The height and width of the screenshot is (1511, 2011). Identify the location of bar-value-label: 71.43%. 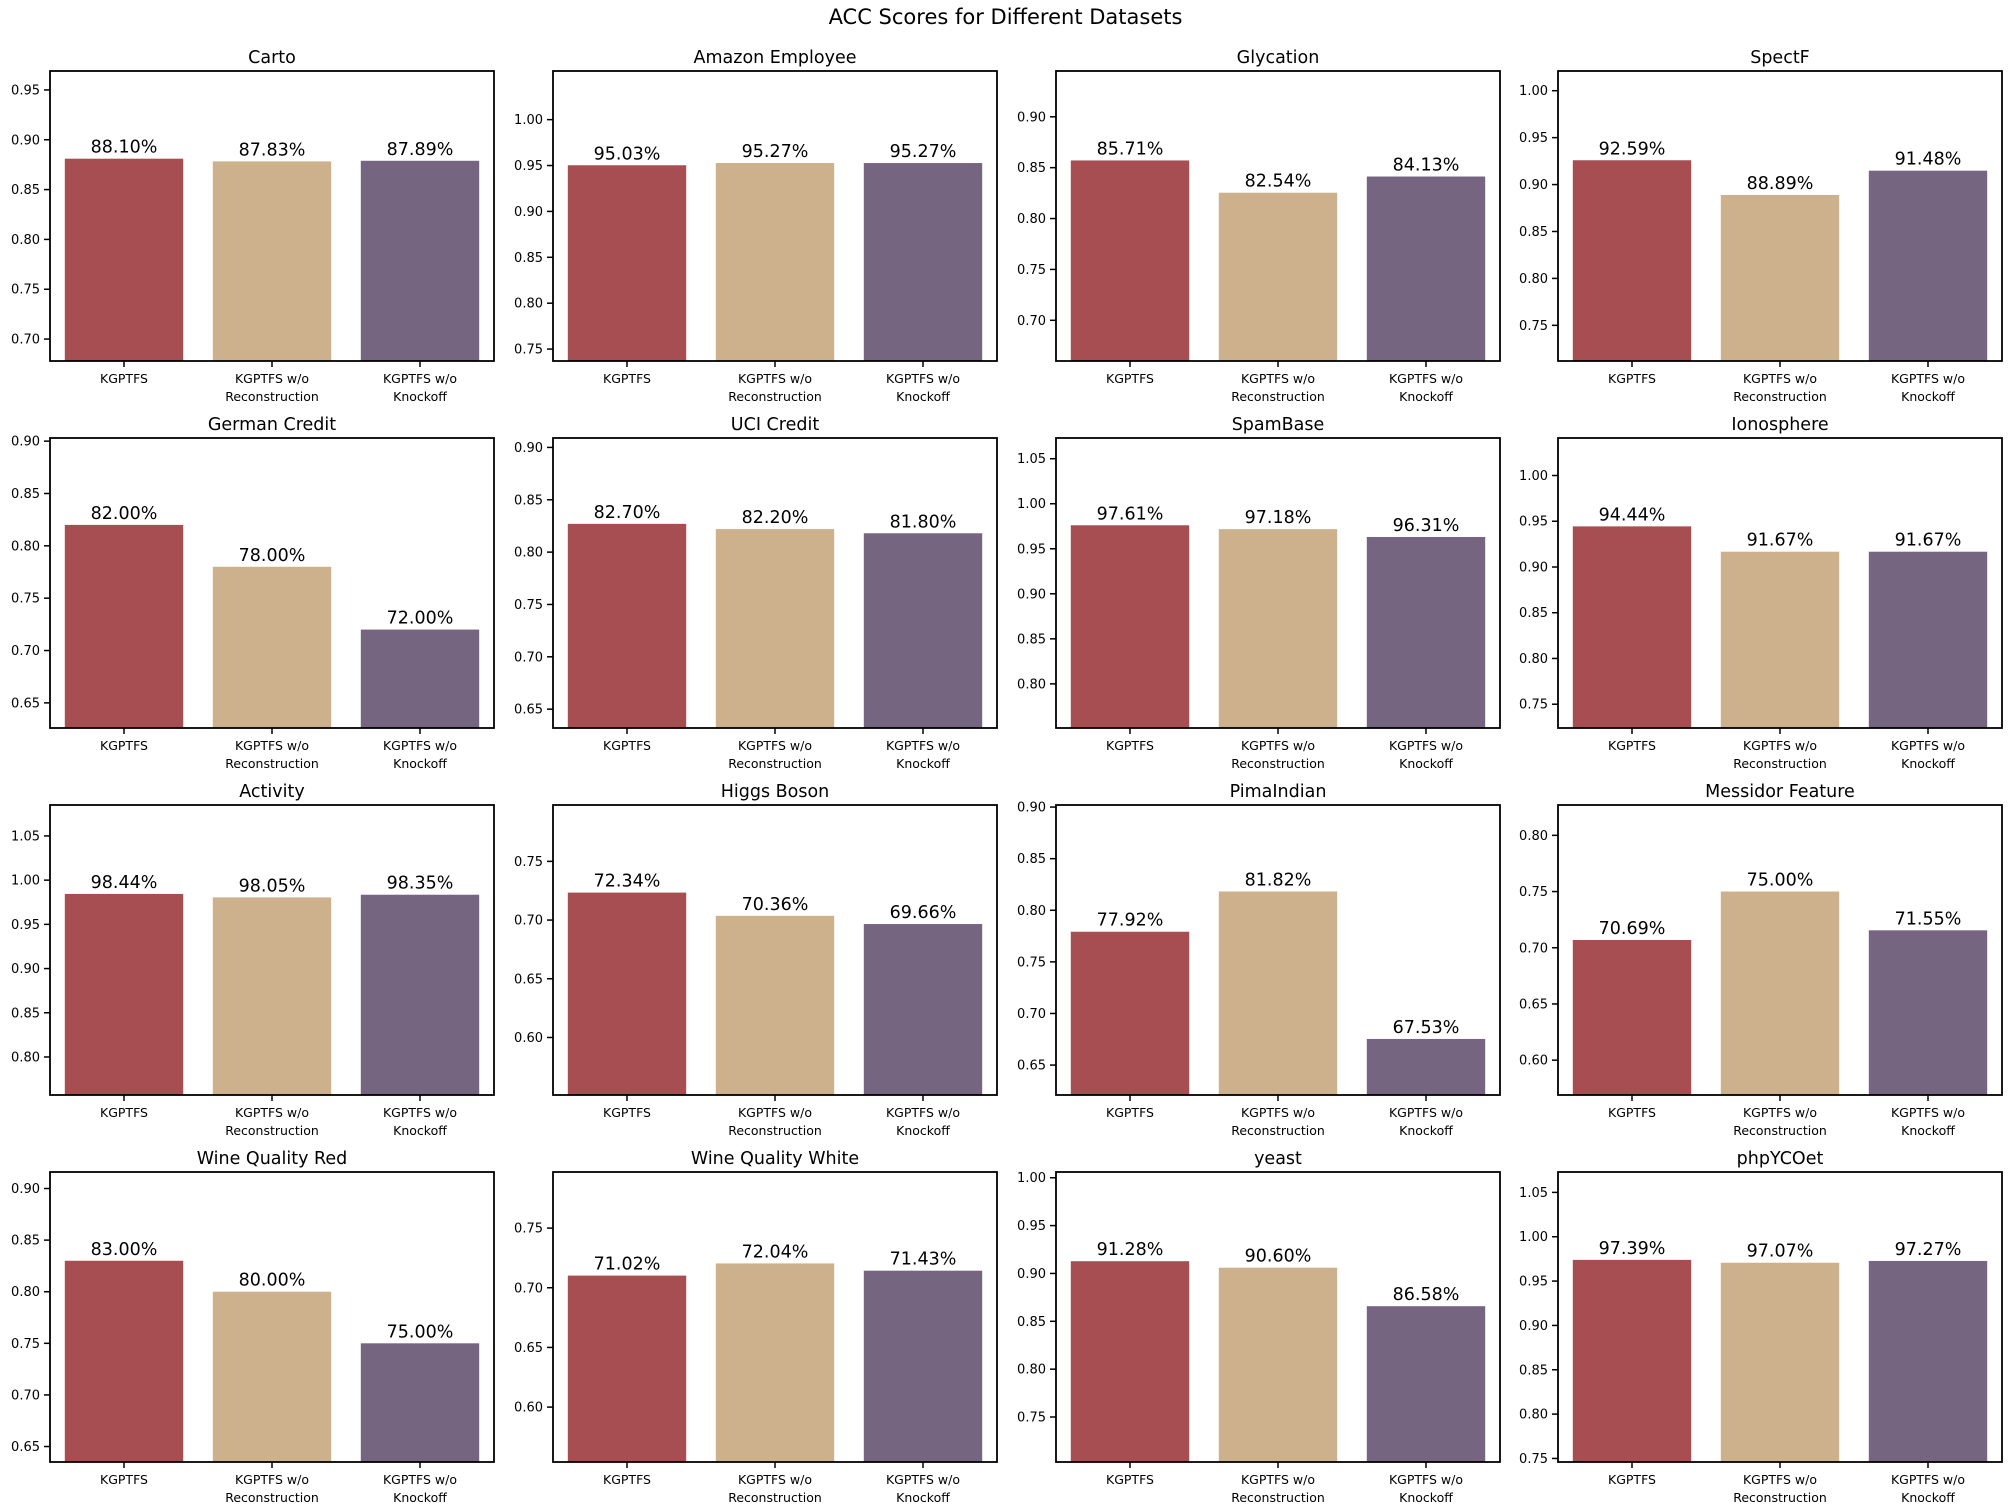
(922, 1260).